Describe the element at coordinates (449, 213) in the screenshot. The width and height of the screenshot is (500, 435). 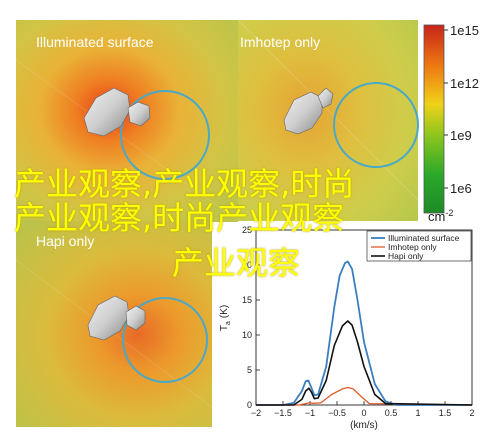
I see `colorbar-unit-exponent: -2` at that location.